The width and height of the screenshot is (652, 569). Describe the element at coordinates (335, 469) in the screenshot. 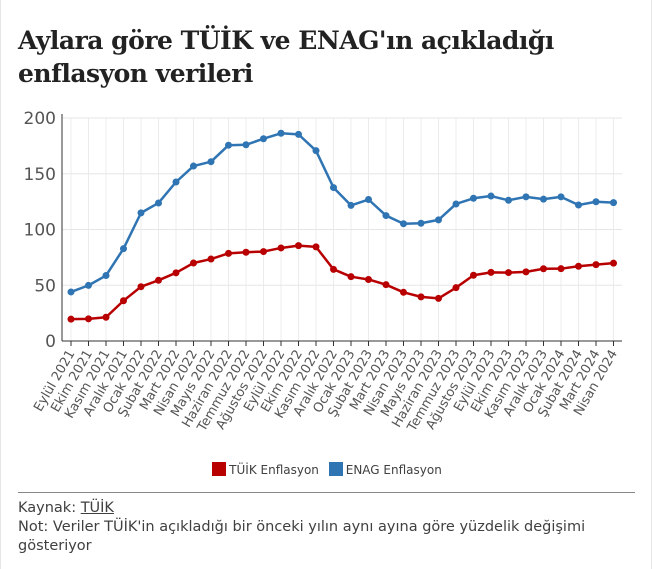

I see `legend-swatch-enag` at that location.